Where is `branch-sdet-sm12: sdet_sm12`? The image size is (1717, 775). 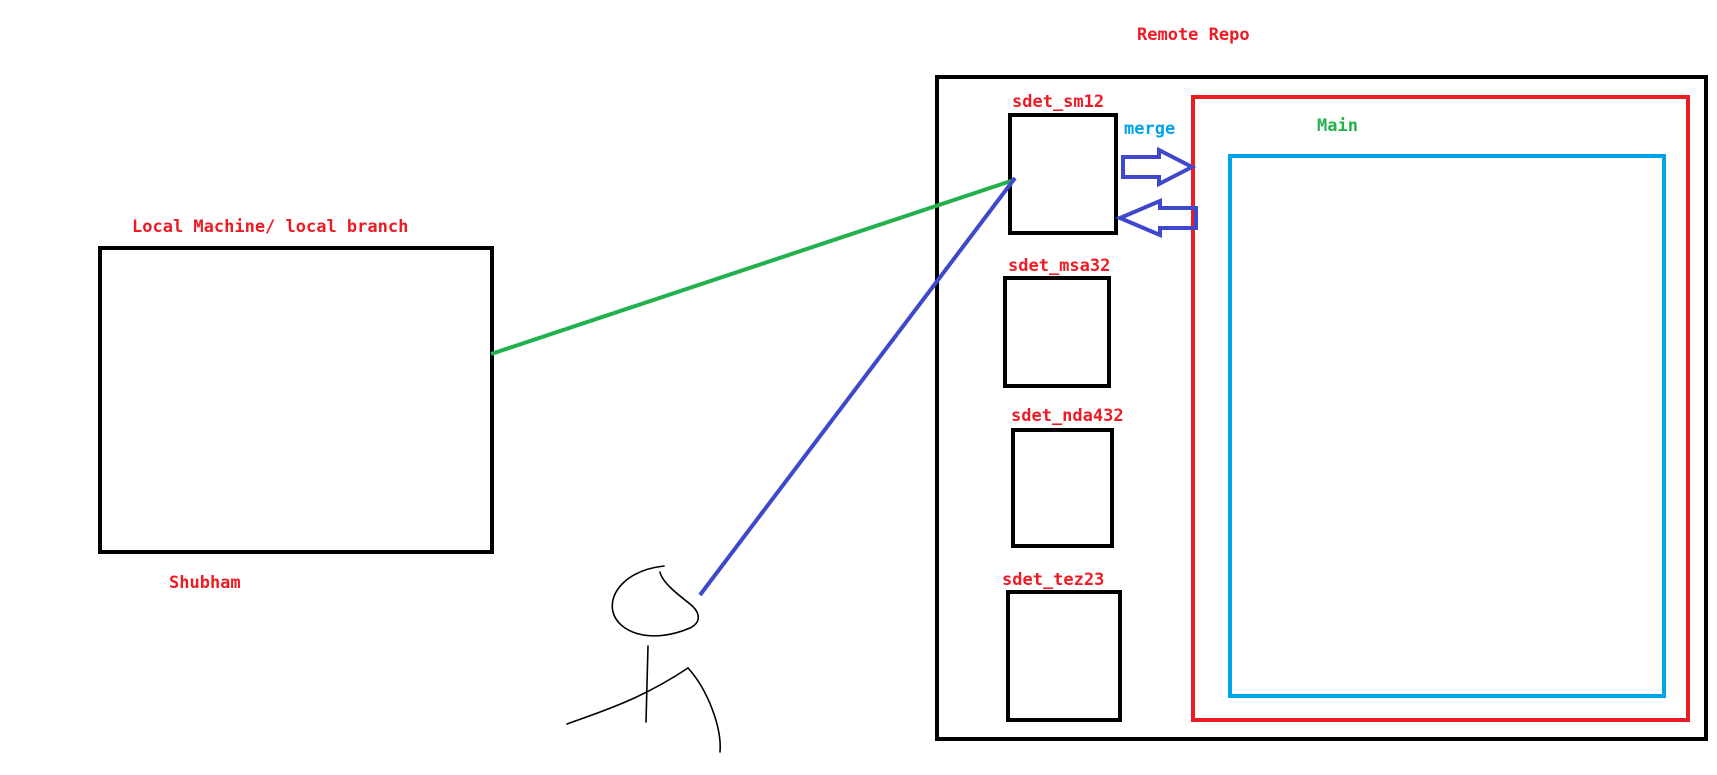 branch-sdet-sm12: sdet_sm12 is located at coordinates (1063, 163).